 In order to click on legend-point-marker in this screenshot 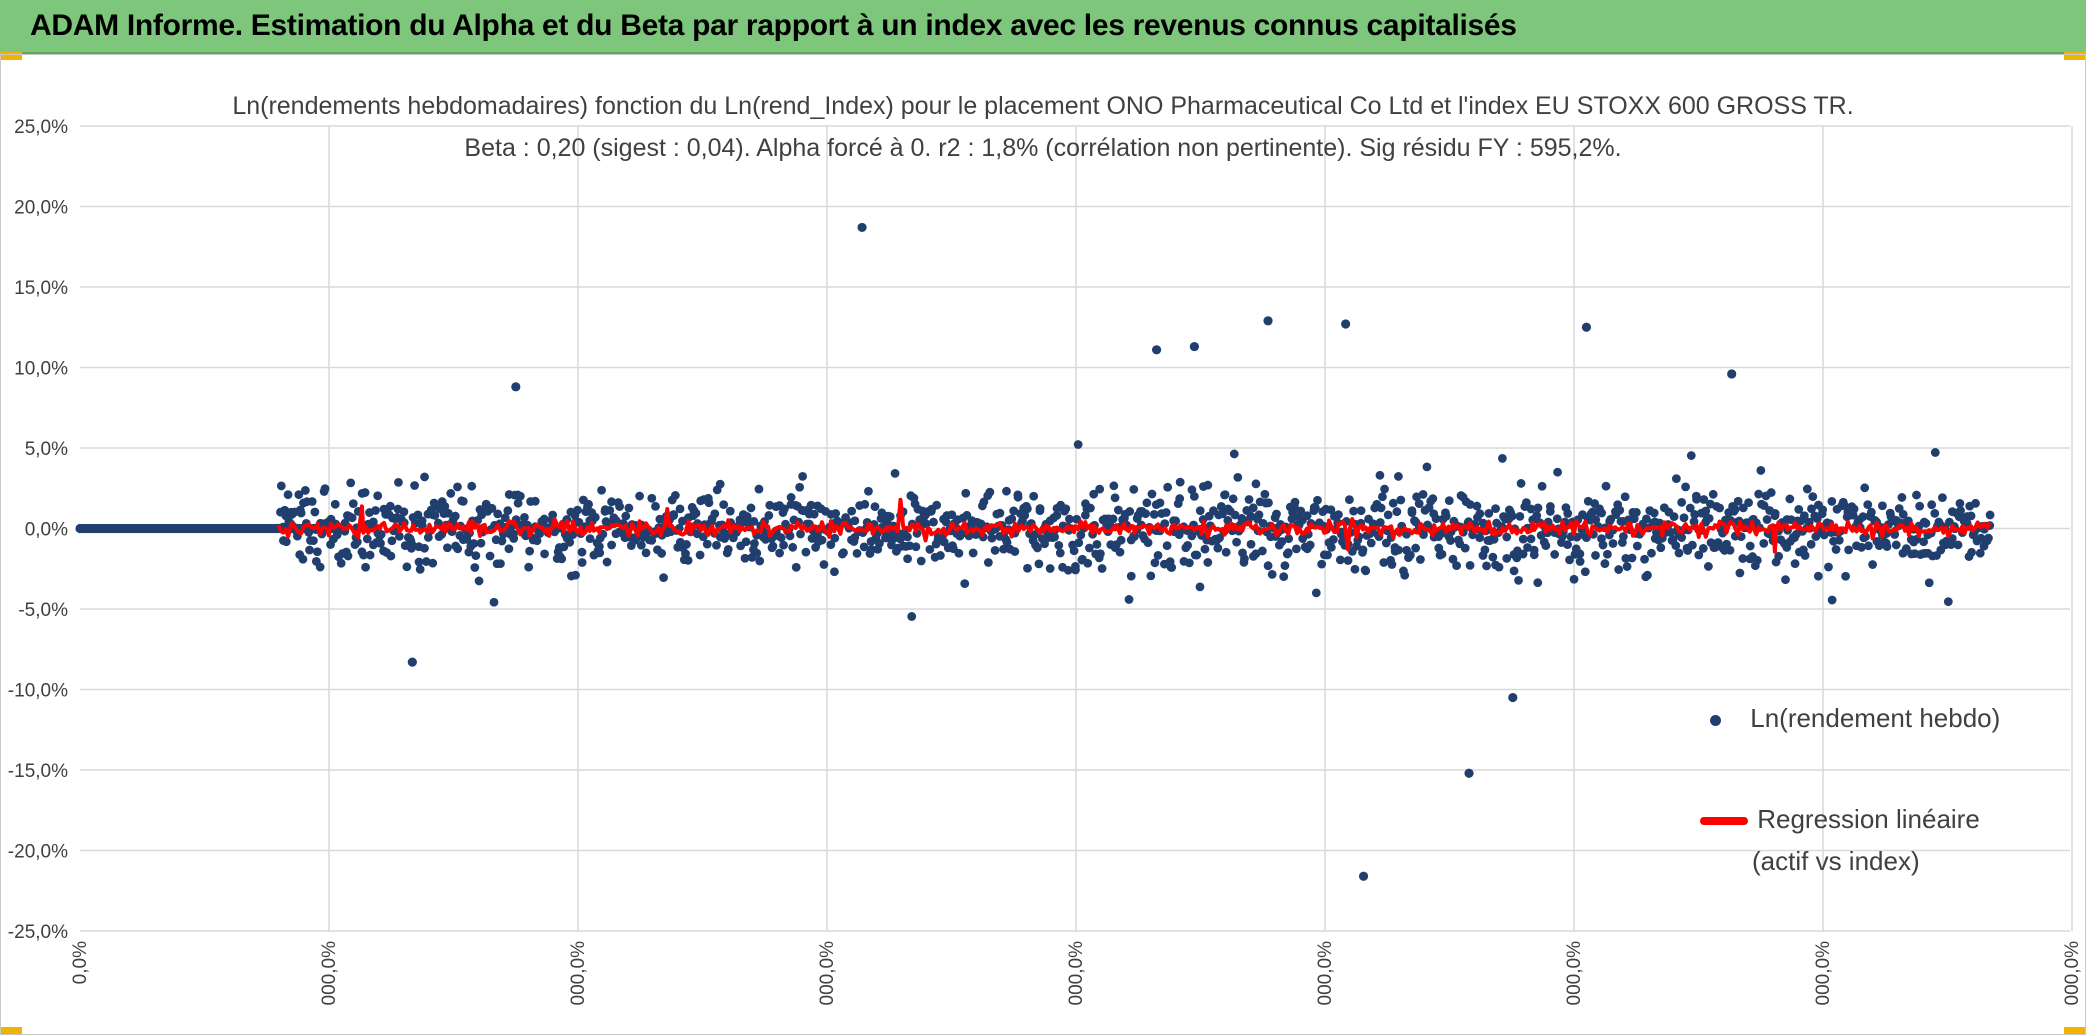, I will do `click(1715, 720)`.